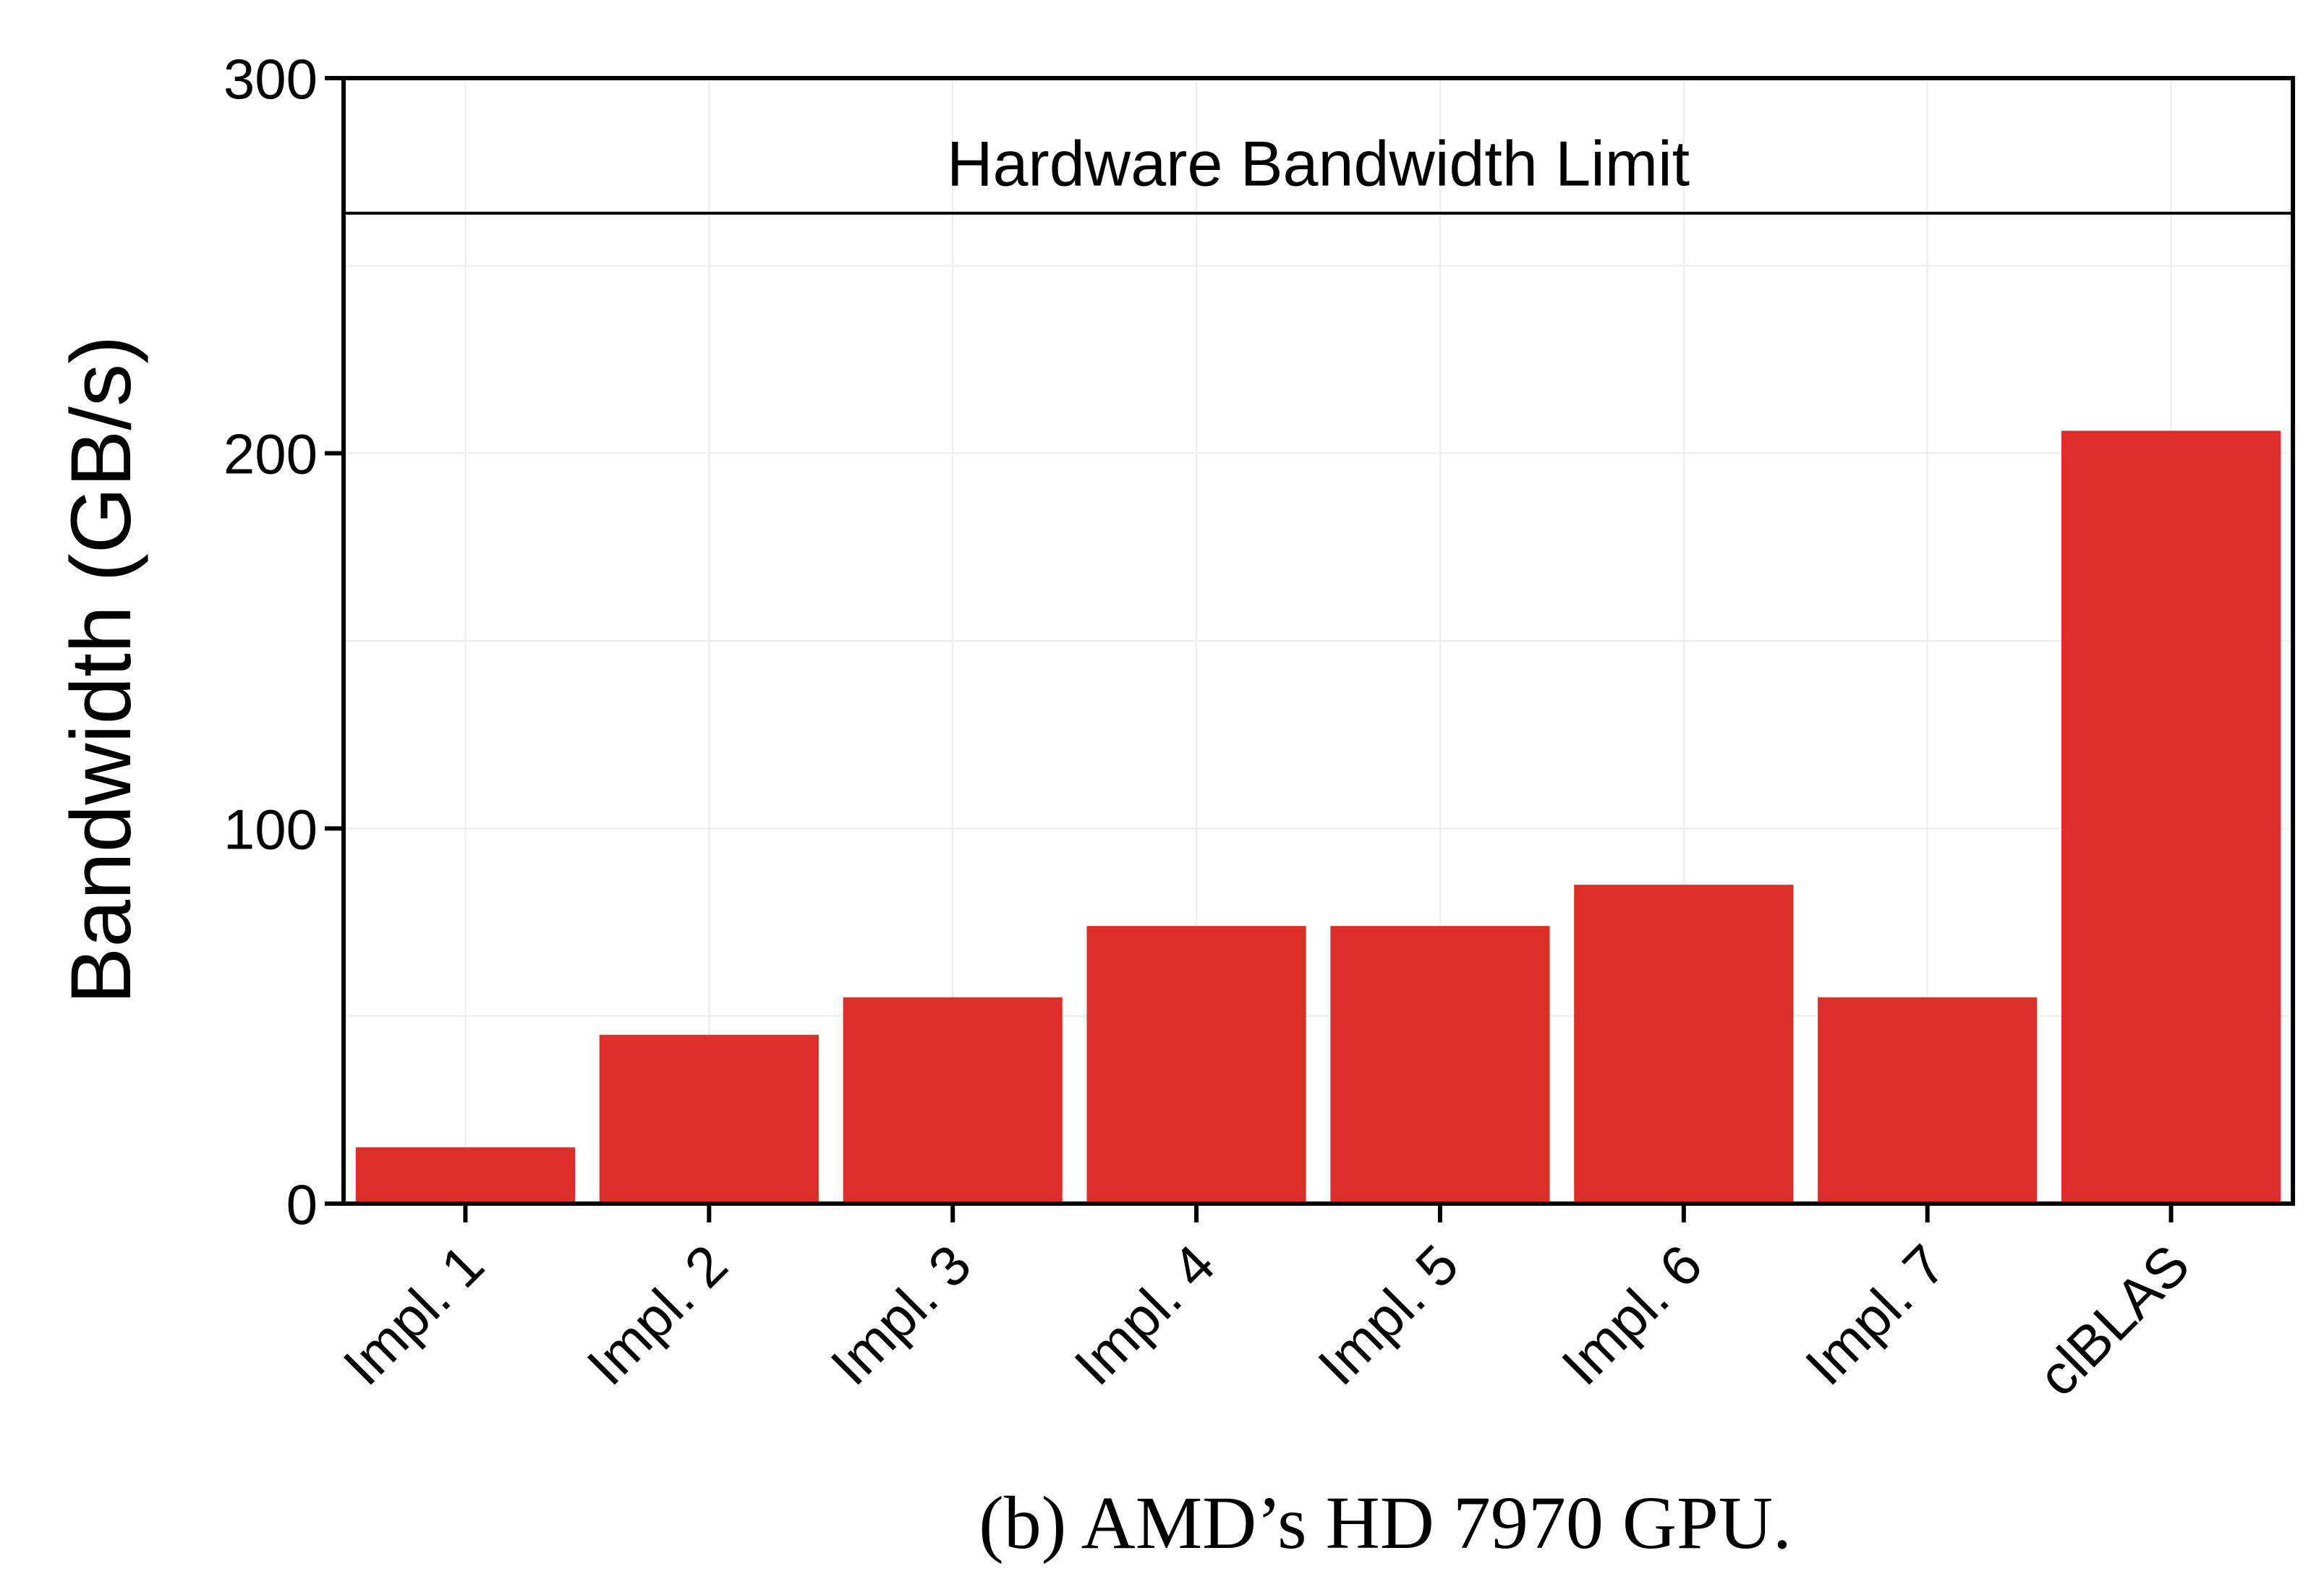 The image size is (2324, 1587). What do you see at coordinates (1318, 164) in the screenshot?
I see `hardware-limit-label: Hardware Bandwidth Limit` at bounding box center [1318, 164].